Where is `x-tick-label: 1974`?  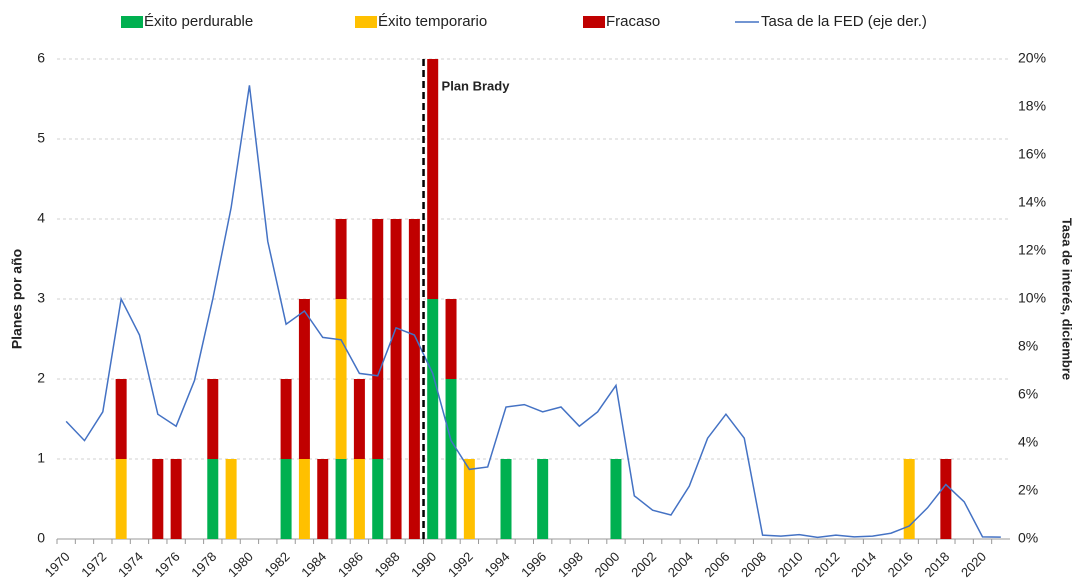
x-tick-label: 1974 is located at coordinates (130, 564).